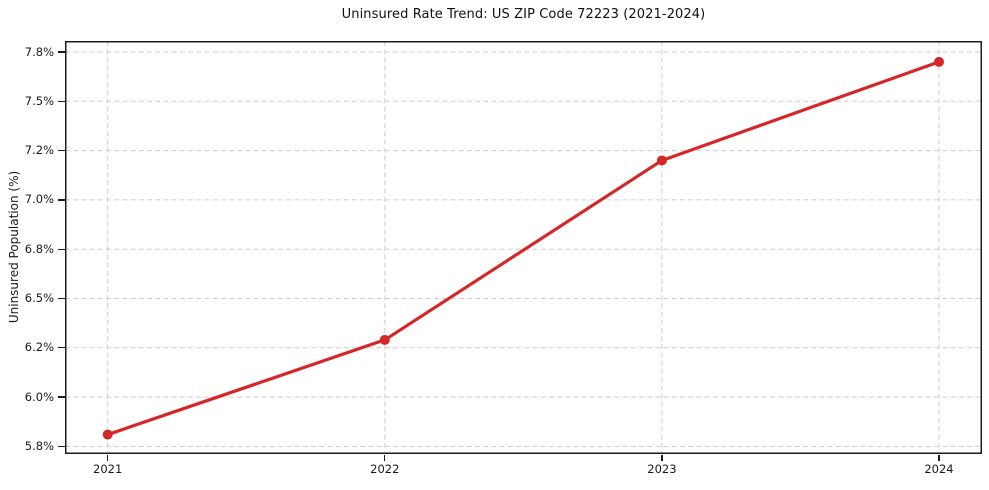 This screenshot has height=490, width=989. I want to click on x-tick-label: 2024, so click(939, 469).